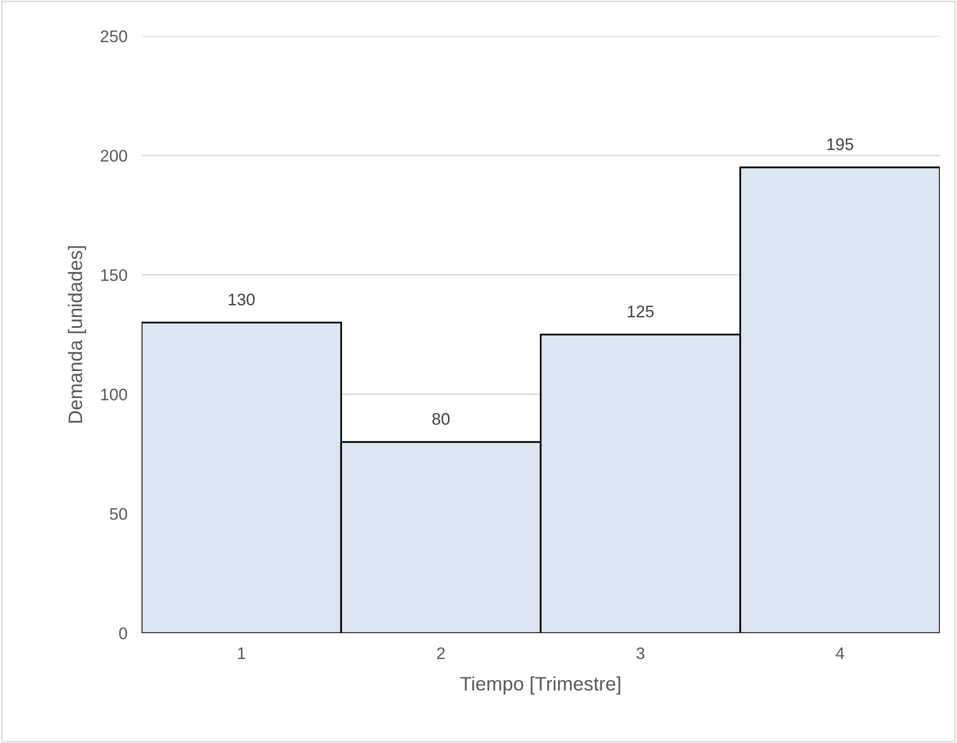 This screenshot has height=743, width=957. Describe the element at coordinates (441, 419) in the screenshot. I see `data-label: 80` at that location.